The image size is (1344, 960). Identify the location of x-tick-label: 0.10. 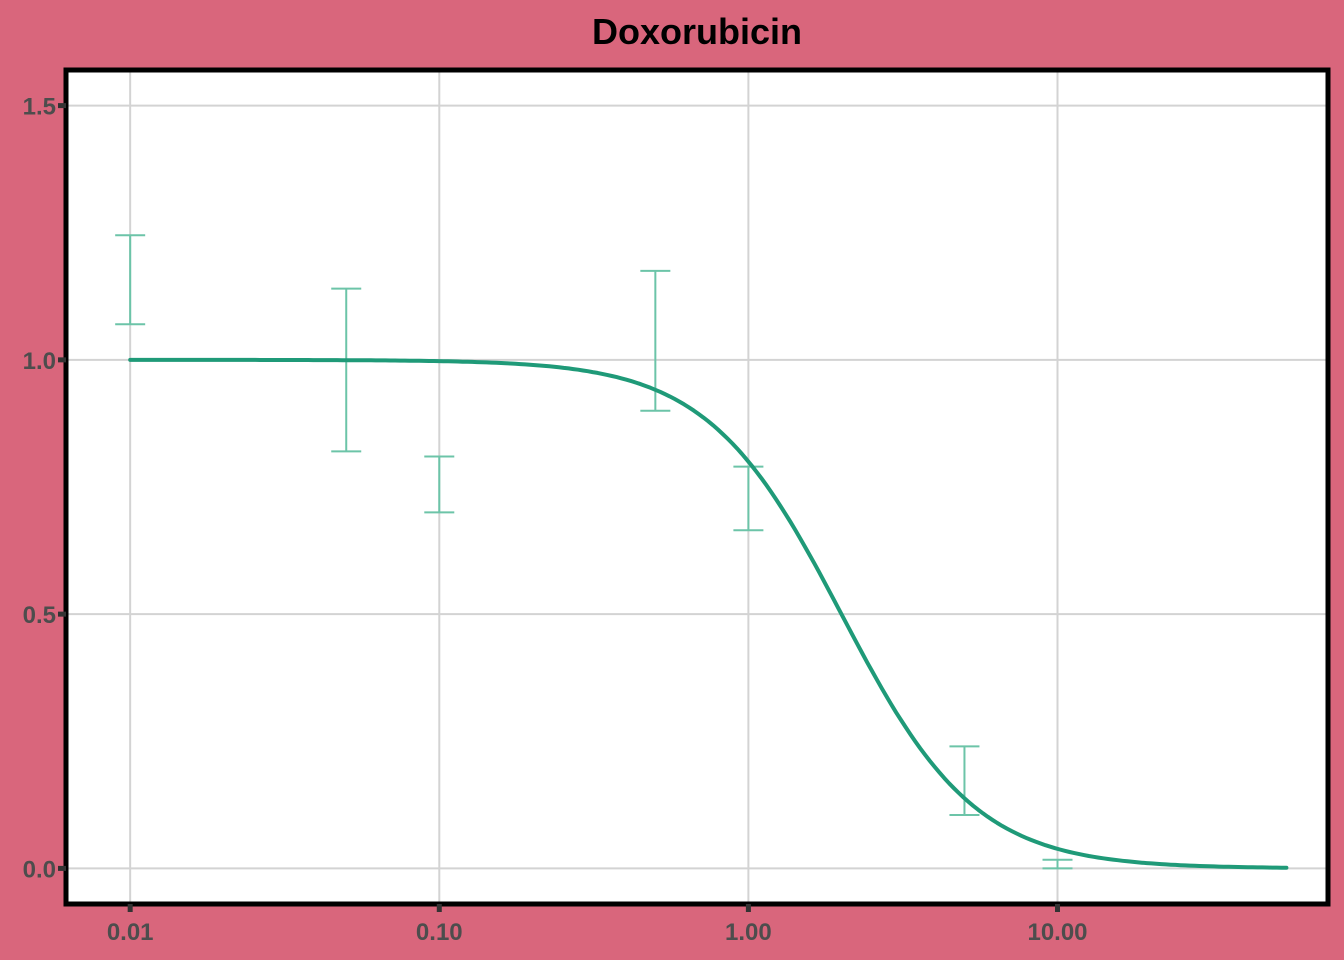
(439, 932).